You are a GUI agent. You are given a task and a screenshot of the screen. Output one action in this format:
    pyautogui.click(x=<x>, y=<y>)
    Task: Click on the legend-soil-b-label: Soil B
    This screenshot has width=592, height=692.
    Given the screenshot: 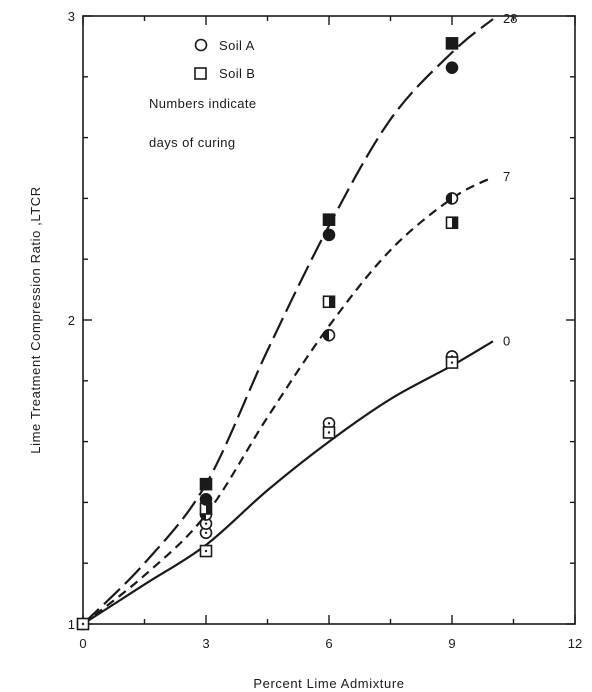 What is the action you would take?
    pyautogui.click(x=237, y=73)
    